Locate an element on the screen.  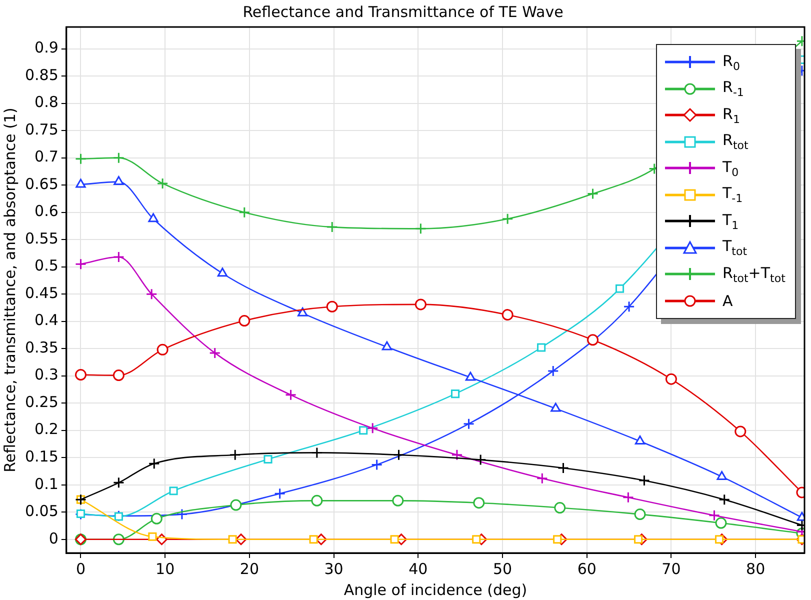
x-tick-label: 10 is located at coordinates (165, 569).